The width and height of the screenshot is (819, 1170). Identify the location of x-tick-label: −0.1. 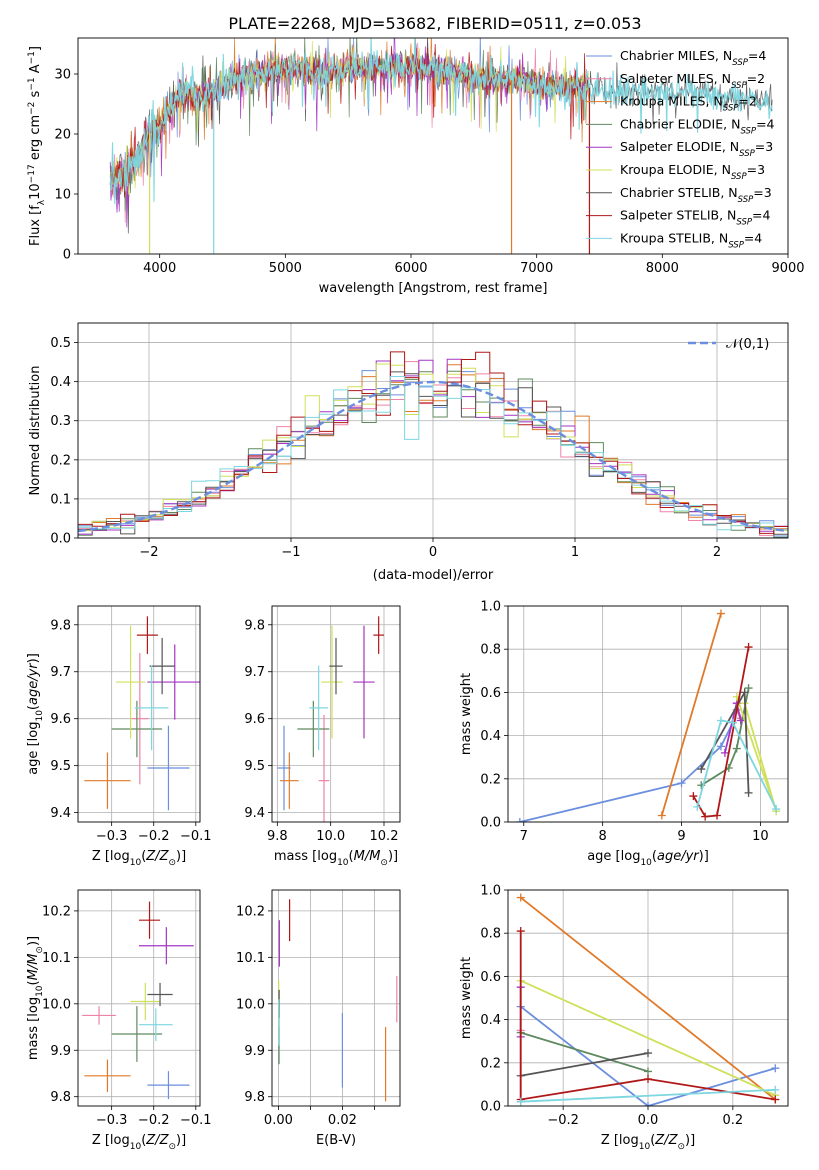
(196, 1120).